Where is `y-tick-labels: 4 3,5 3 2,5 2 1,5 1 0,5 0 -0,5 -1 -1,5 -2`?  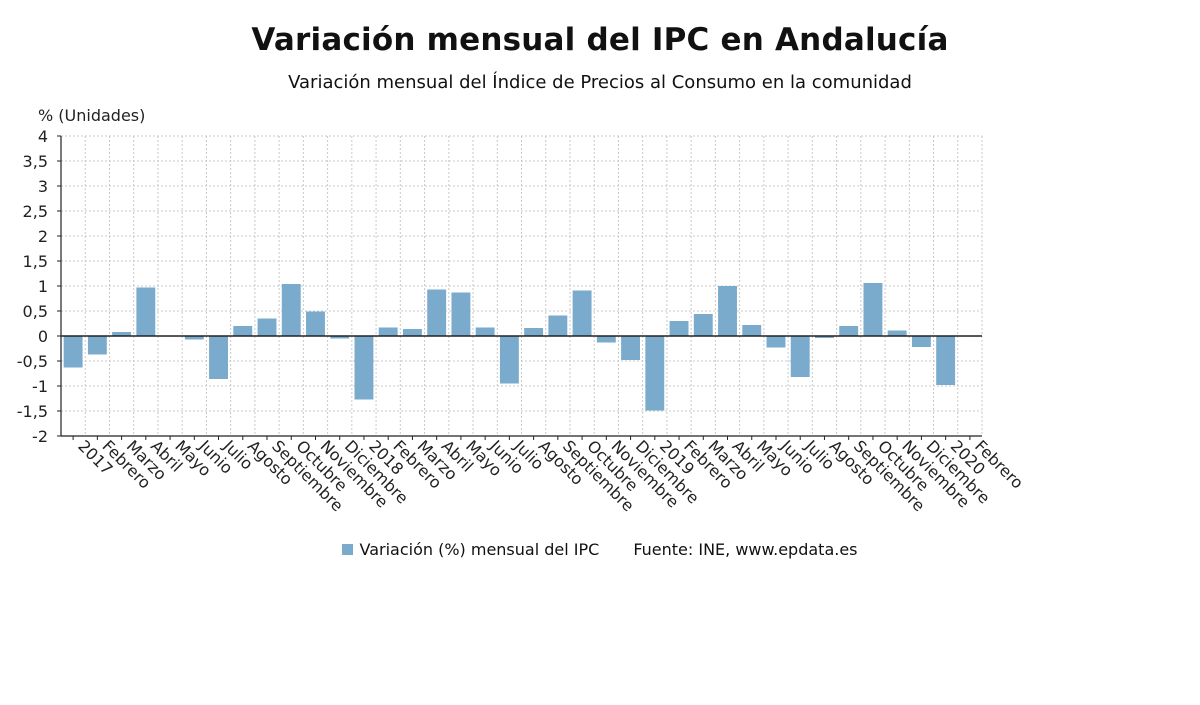 y-tick-labels: 4 3,5 3 2,5 2 1,5 1 0,5 0 -0,5 -1 -1,5 -2 is located at coordinates (32, 286).